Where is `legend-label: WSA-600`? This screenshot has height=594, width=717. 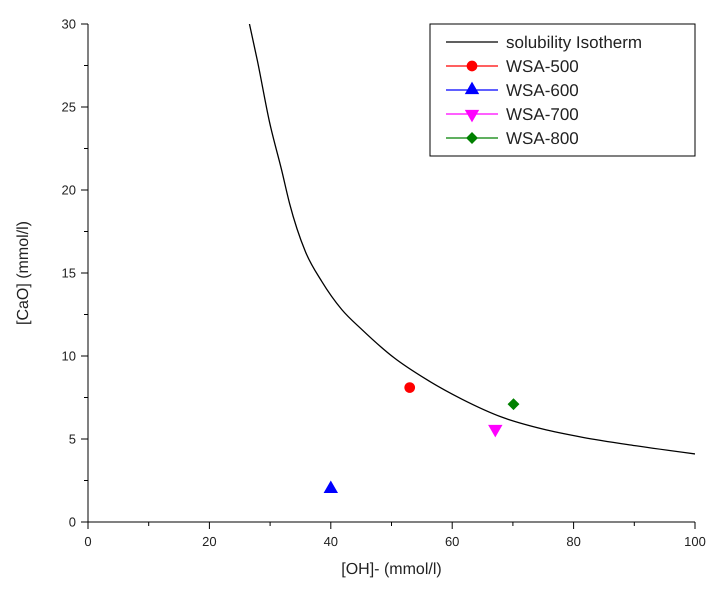 legend-label: WSA-600 is located at coordinates (542, 90).